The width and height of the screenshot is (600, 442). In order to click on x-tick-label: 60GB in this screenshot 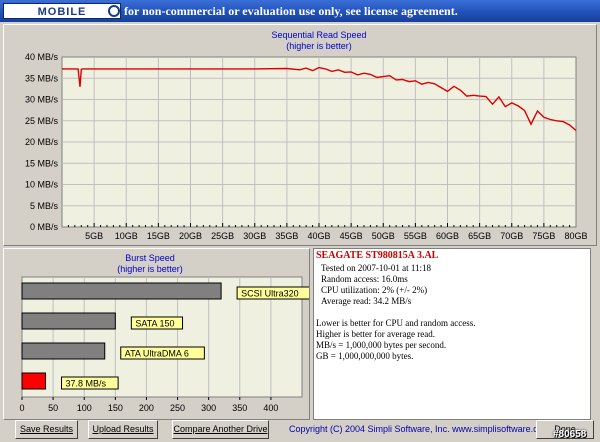, I will do `click(447, 236)`.